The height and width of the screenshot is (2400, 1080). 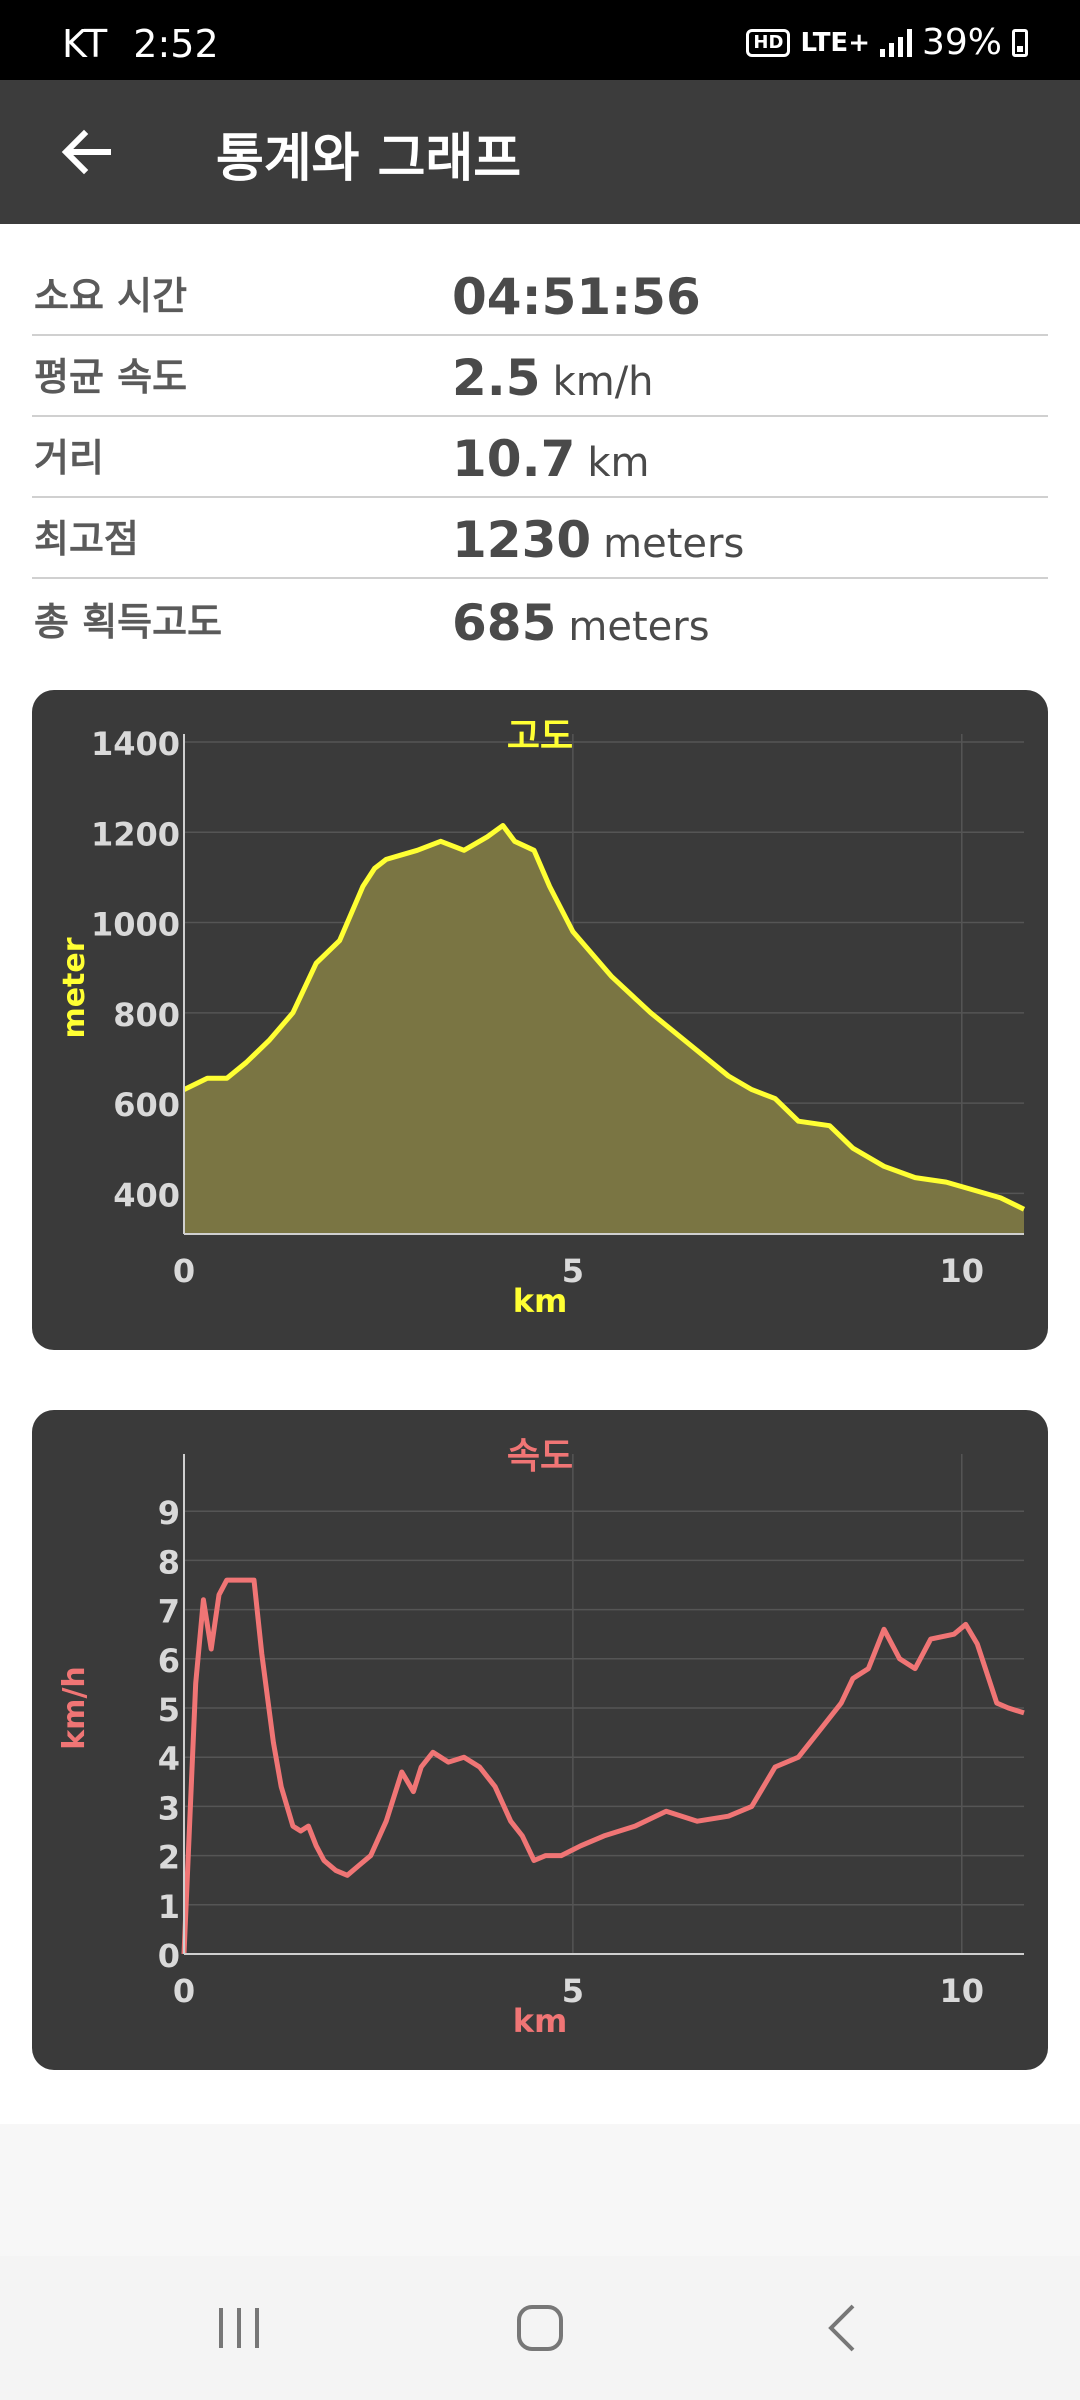 I want to click on stat-value: 685 meters, so click(x=581, y=623).